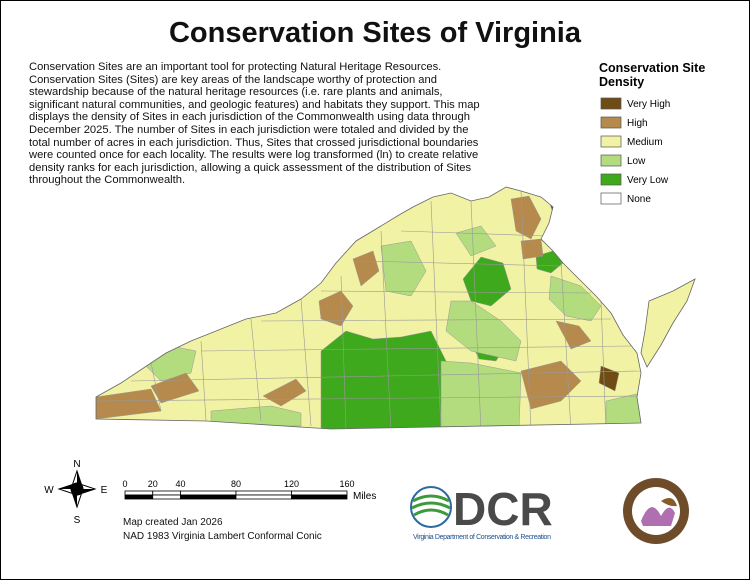 This screenshot has width=750, height=580. I want to click on legend-label: Very Low, so click(648, 180).